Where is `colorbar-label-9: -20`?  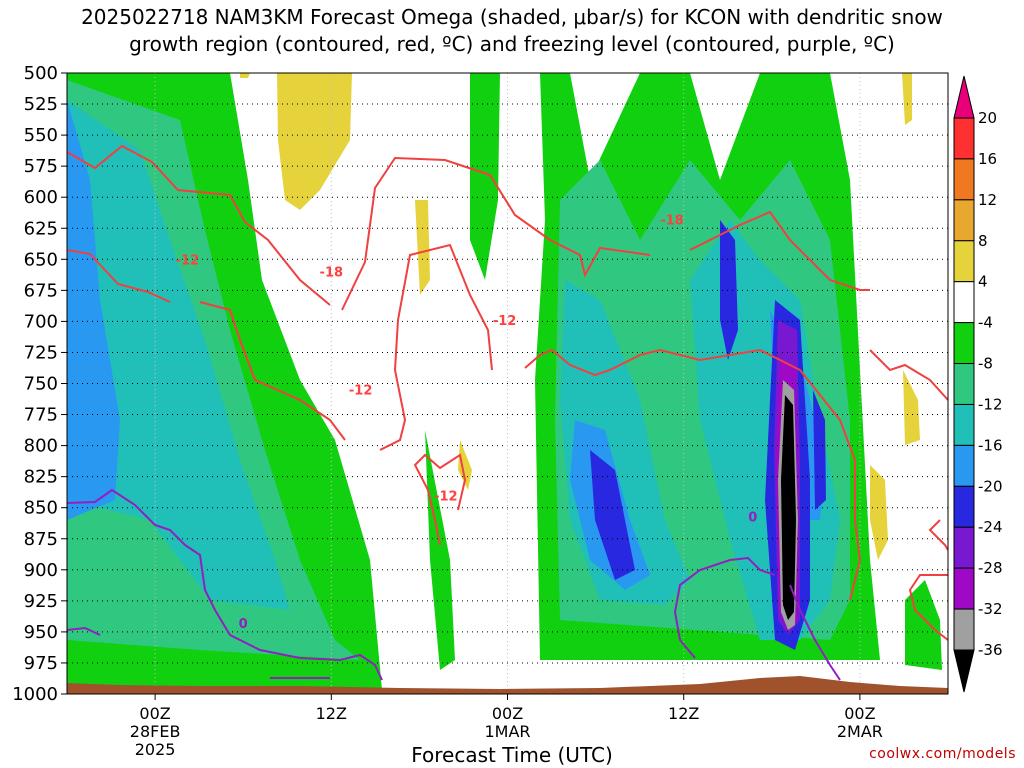
colorbar-label-9: -20 is located at coordinates (990, 486).